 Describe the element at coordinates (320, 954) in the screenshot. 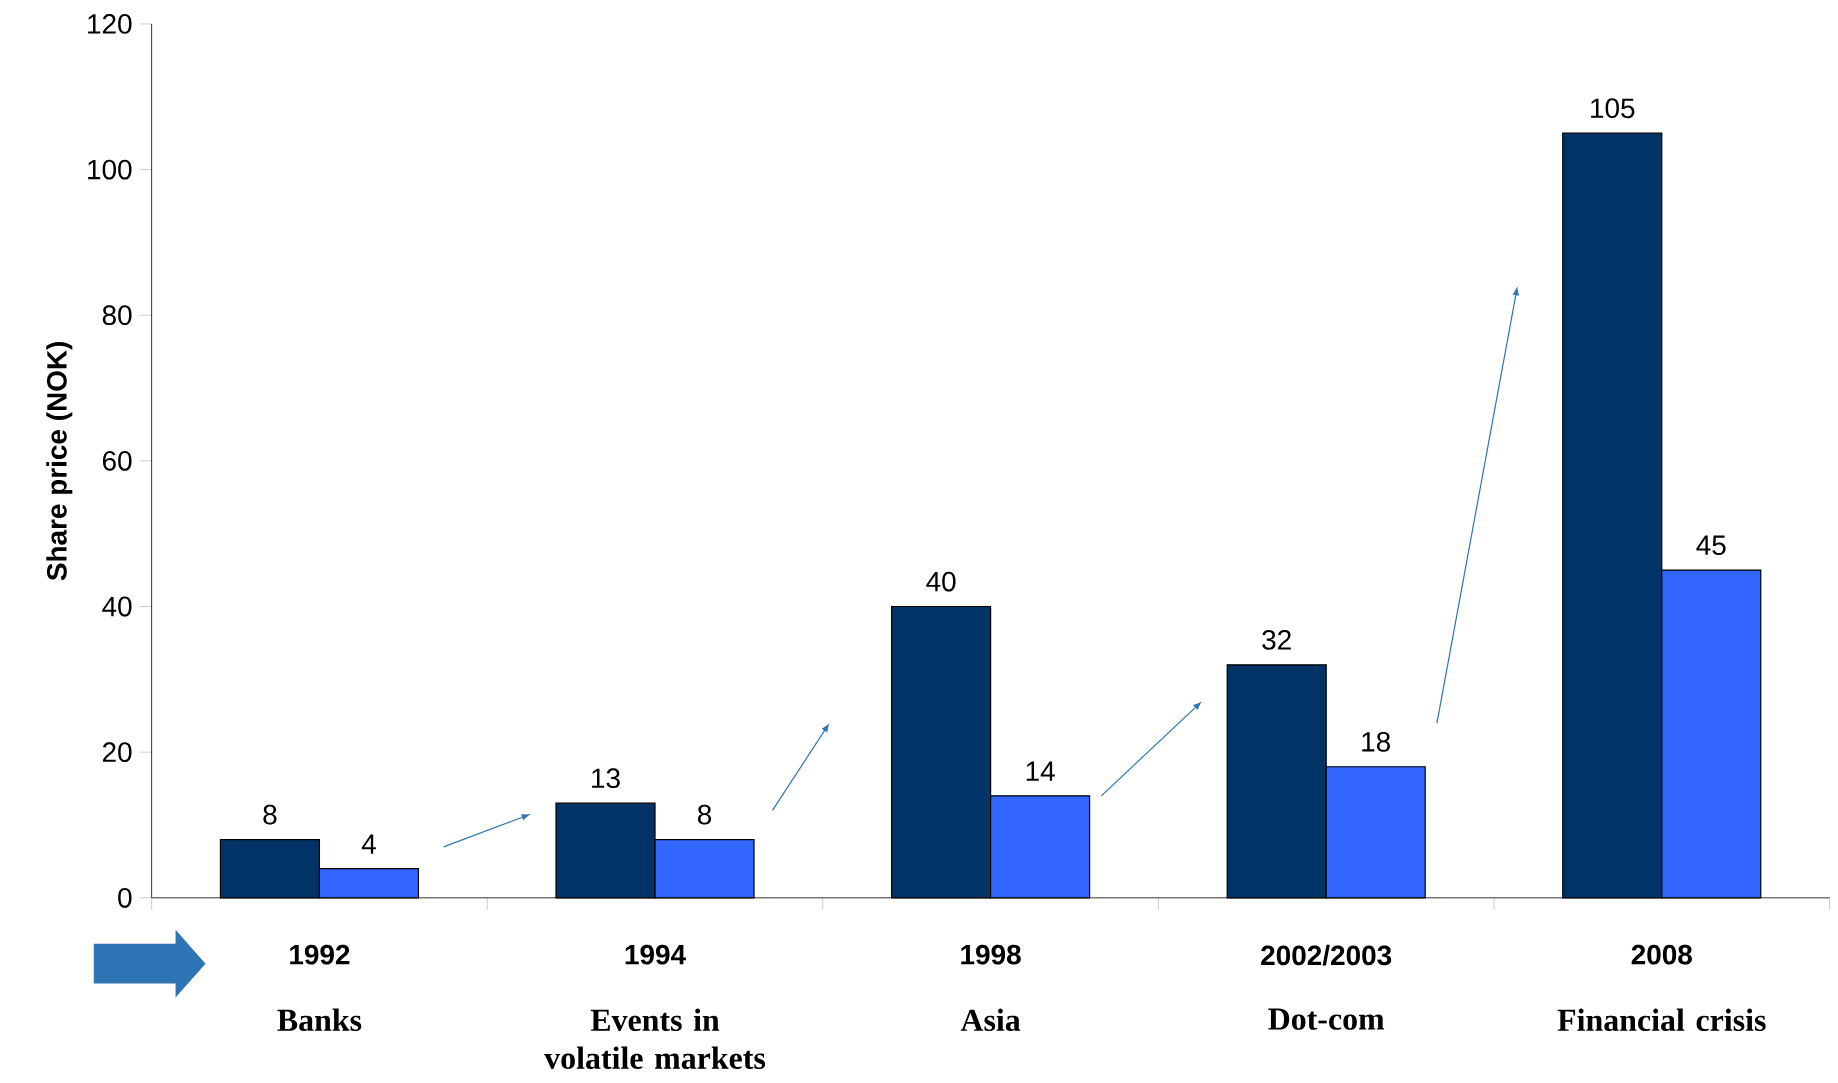

I see `x-tick-label: 1992` at that location.